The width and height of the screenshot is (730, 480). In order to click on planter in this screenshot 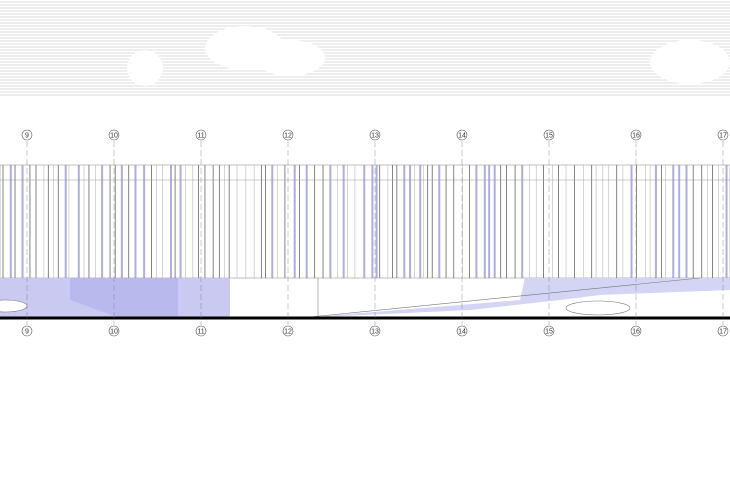, I will do `click(598, 308)`.